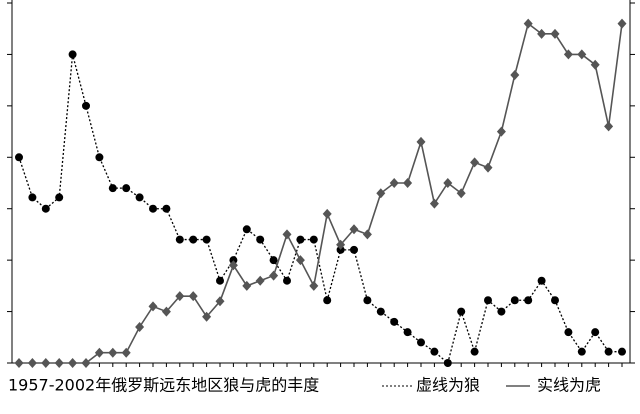  Describe the element at coordinates (569, 385) in the screenshot. I see `legend-label: 实线为虎` at that location.